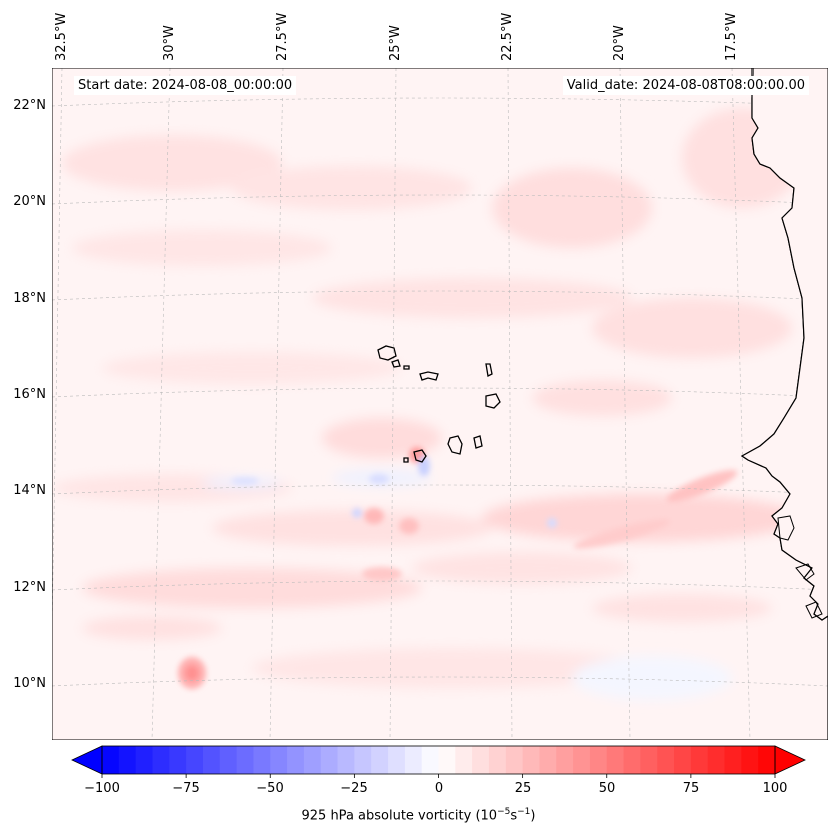 The height and width of the screenshot is (839, 837). Describe the element at coordinates (420, 456) in the screenshot. I see `island-fogo` at that location.